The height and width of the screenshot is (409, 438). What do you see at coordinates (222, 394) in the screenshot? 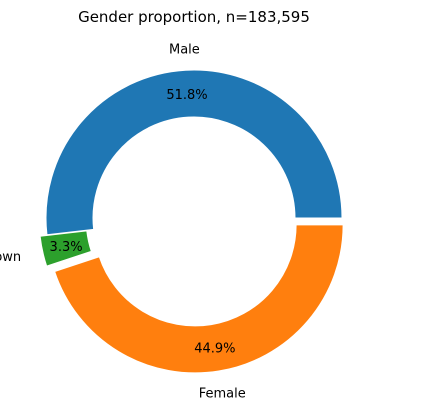
I see `slice-label-female: Female` at bounding box center [222, 394].